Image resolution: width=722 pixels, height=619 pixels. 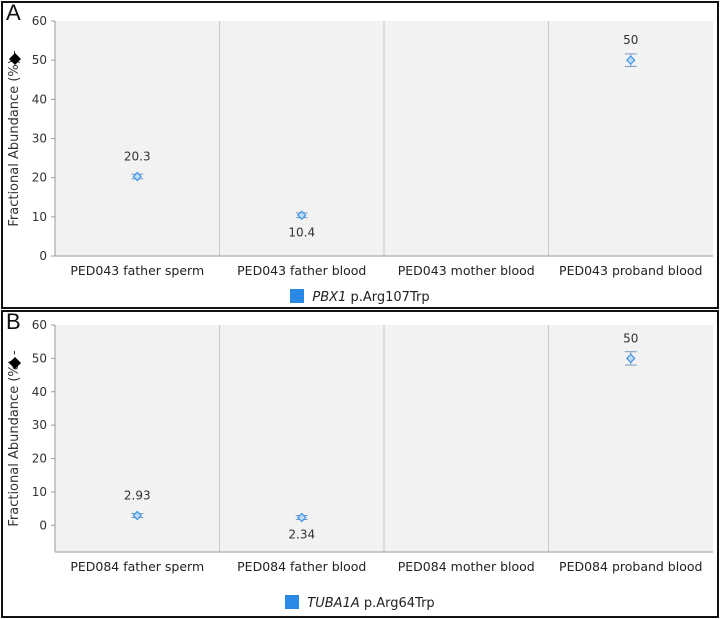 What do you see at coordinates (301, 566) in the screenshot?
I see `x-tick-label: PED084 father blood` at bounding box center [301, 566].